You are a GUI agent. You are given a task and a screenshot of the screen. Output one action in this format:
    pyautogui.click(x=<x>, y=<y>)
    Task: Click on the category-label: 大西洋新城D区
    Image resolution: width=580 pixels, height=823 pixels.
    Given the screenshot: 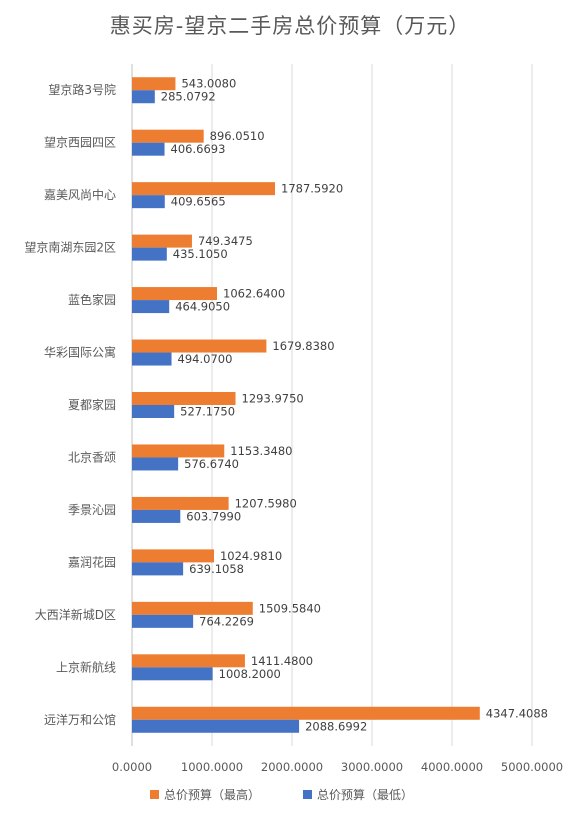 What is the action you would take?
    pyautogui.click(x=75, y=614)
    